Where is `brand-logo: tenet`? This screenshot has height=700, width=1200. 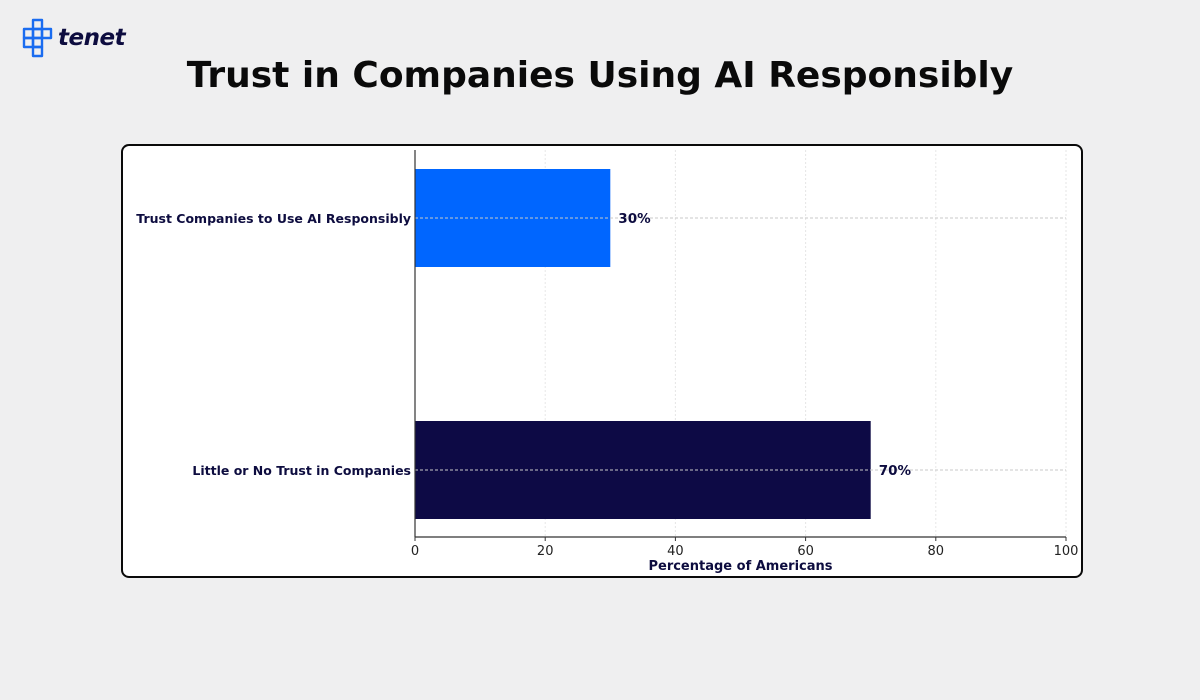
brand-logo: tenet is located at coordinates (73, 38).